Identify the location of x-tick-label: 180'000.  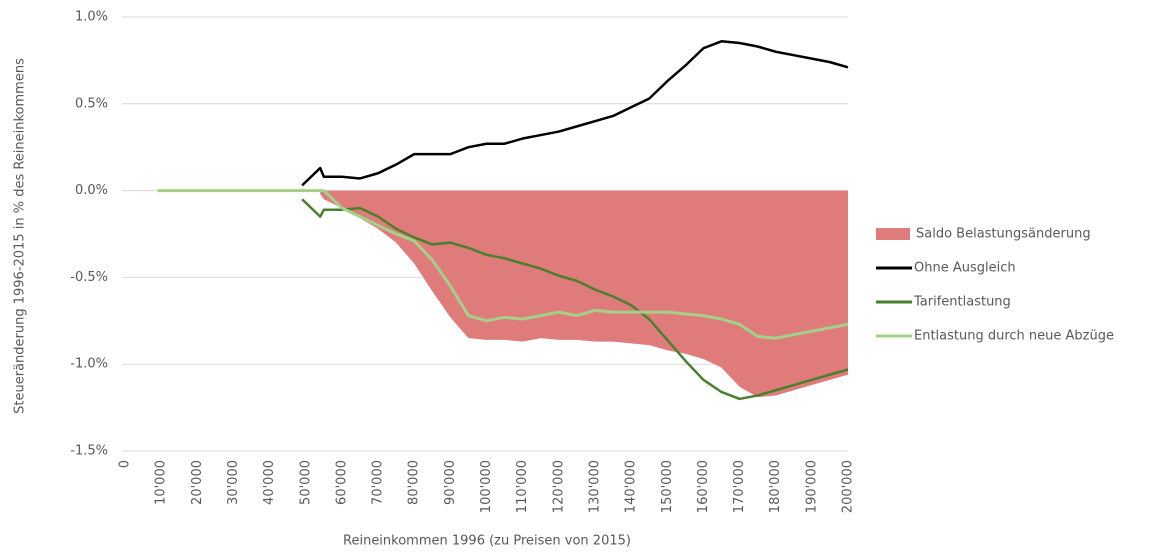
(775, 486).